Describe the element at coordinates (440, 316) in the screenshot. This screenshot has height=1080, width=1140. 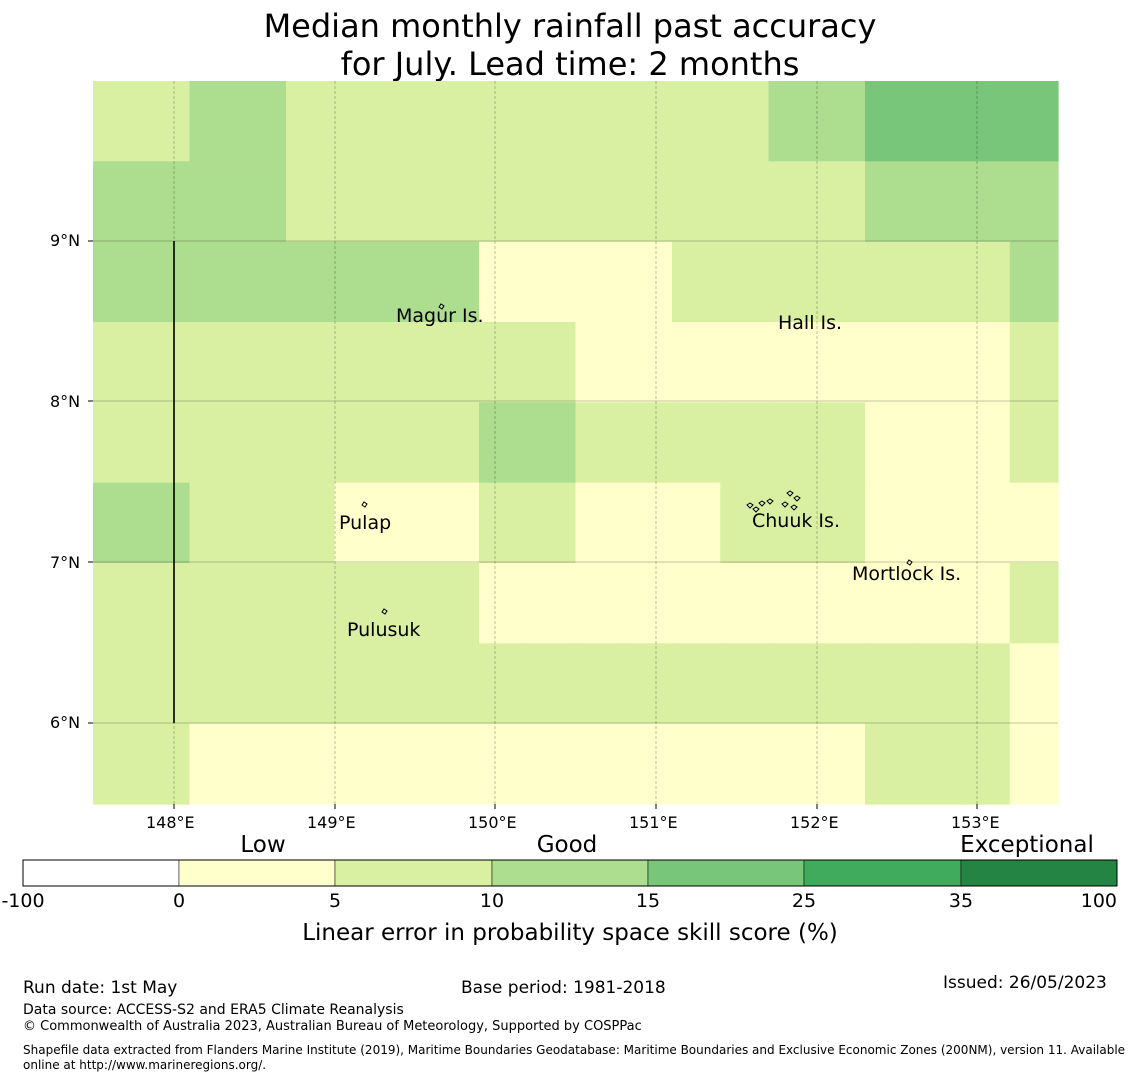
I see `place-label-magur: Magur Is.` at that location.